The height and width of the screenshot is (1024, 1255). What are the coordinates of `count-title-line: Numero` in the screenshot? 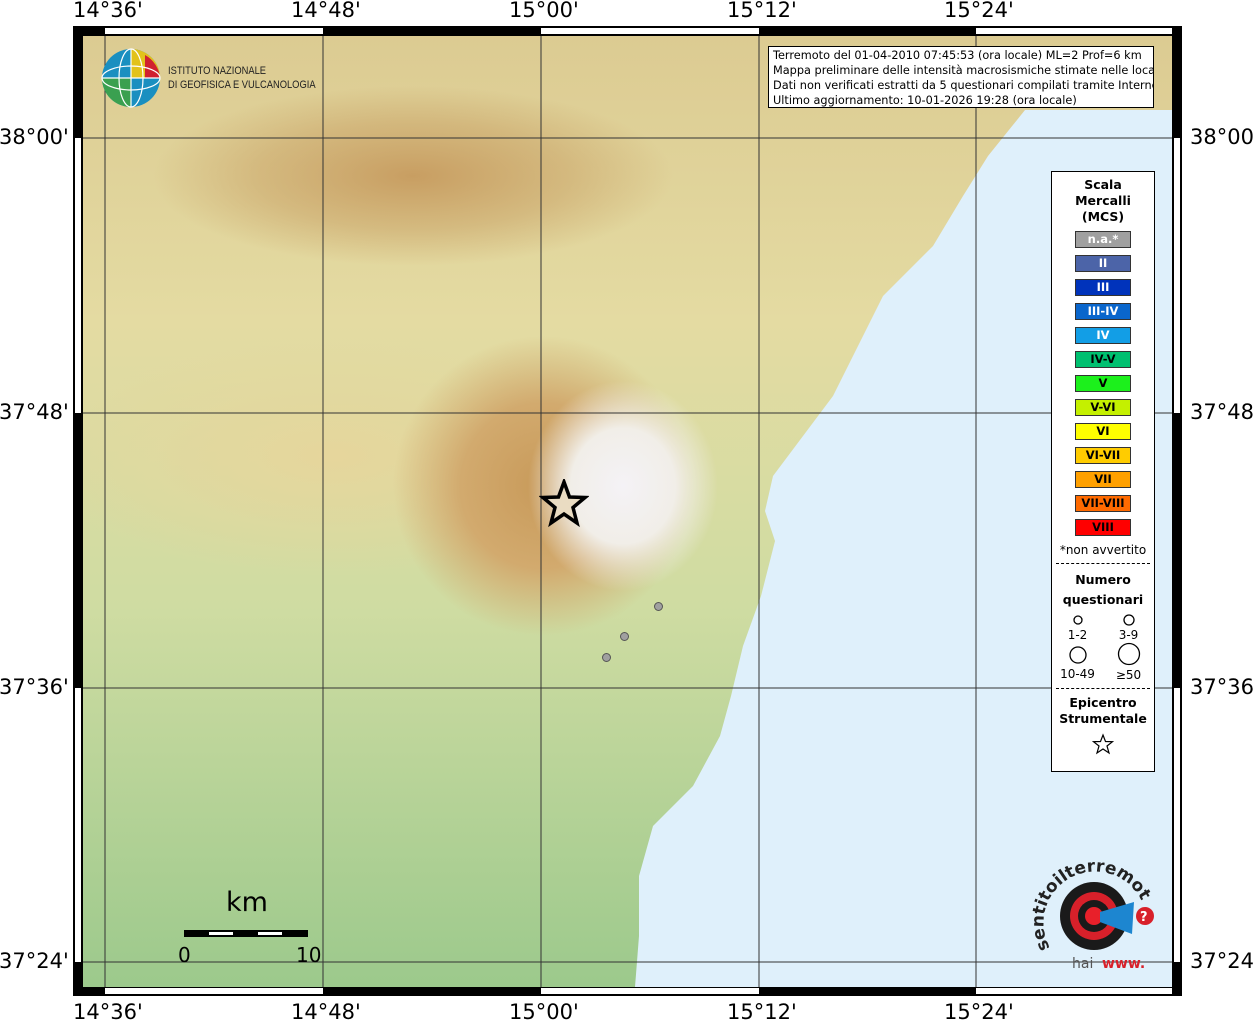 It's located at (1103, 579).